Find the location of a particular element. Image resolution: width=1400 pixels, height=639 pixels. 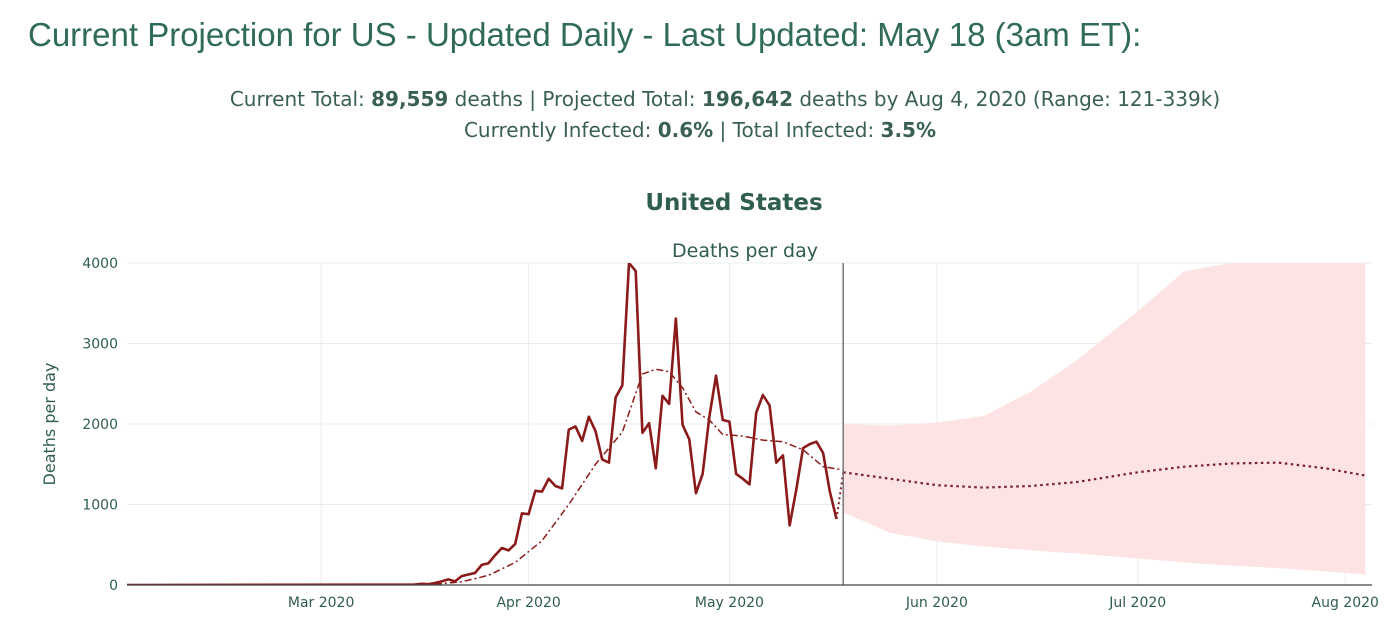

x-tick-label: Apr 2020 is located at coordinates (528, 603).